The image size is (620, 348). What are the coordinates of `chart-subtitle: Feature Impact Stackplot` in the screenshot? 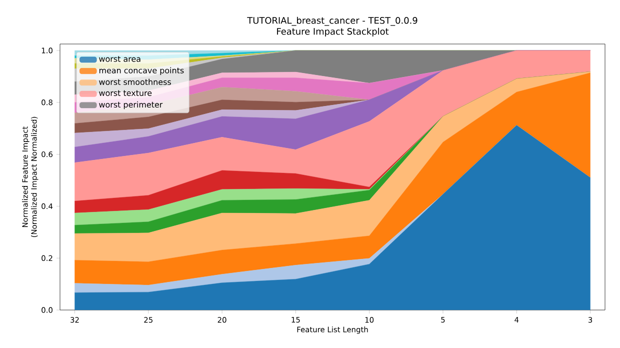 It's located at (333, 32).